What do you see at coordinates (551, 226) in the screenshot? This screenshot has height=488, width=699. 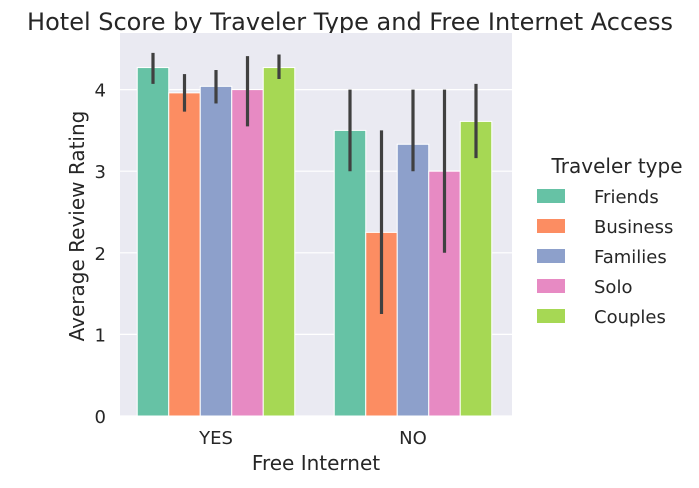 I see `legend-swatch-business` at bounding box center [551, 226].